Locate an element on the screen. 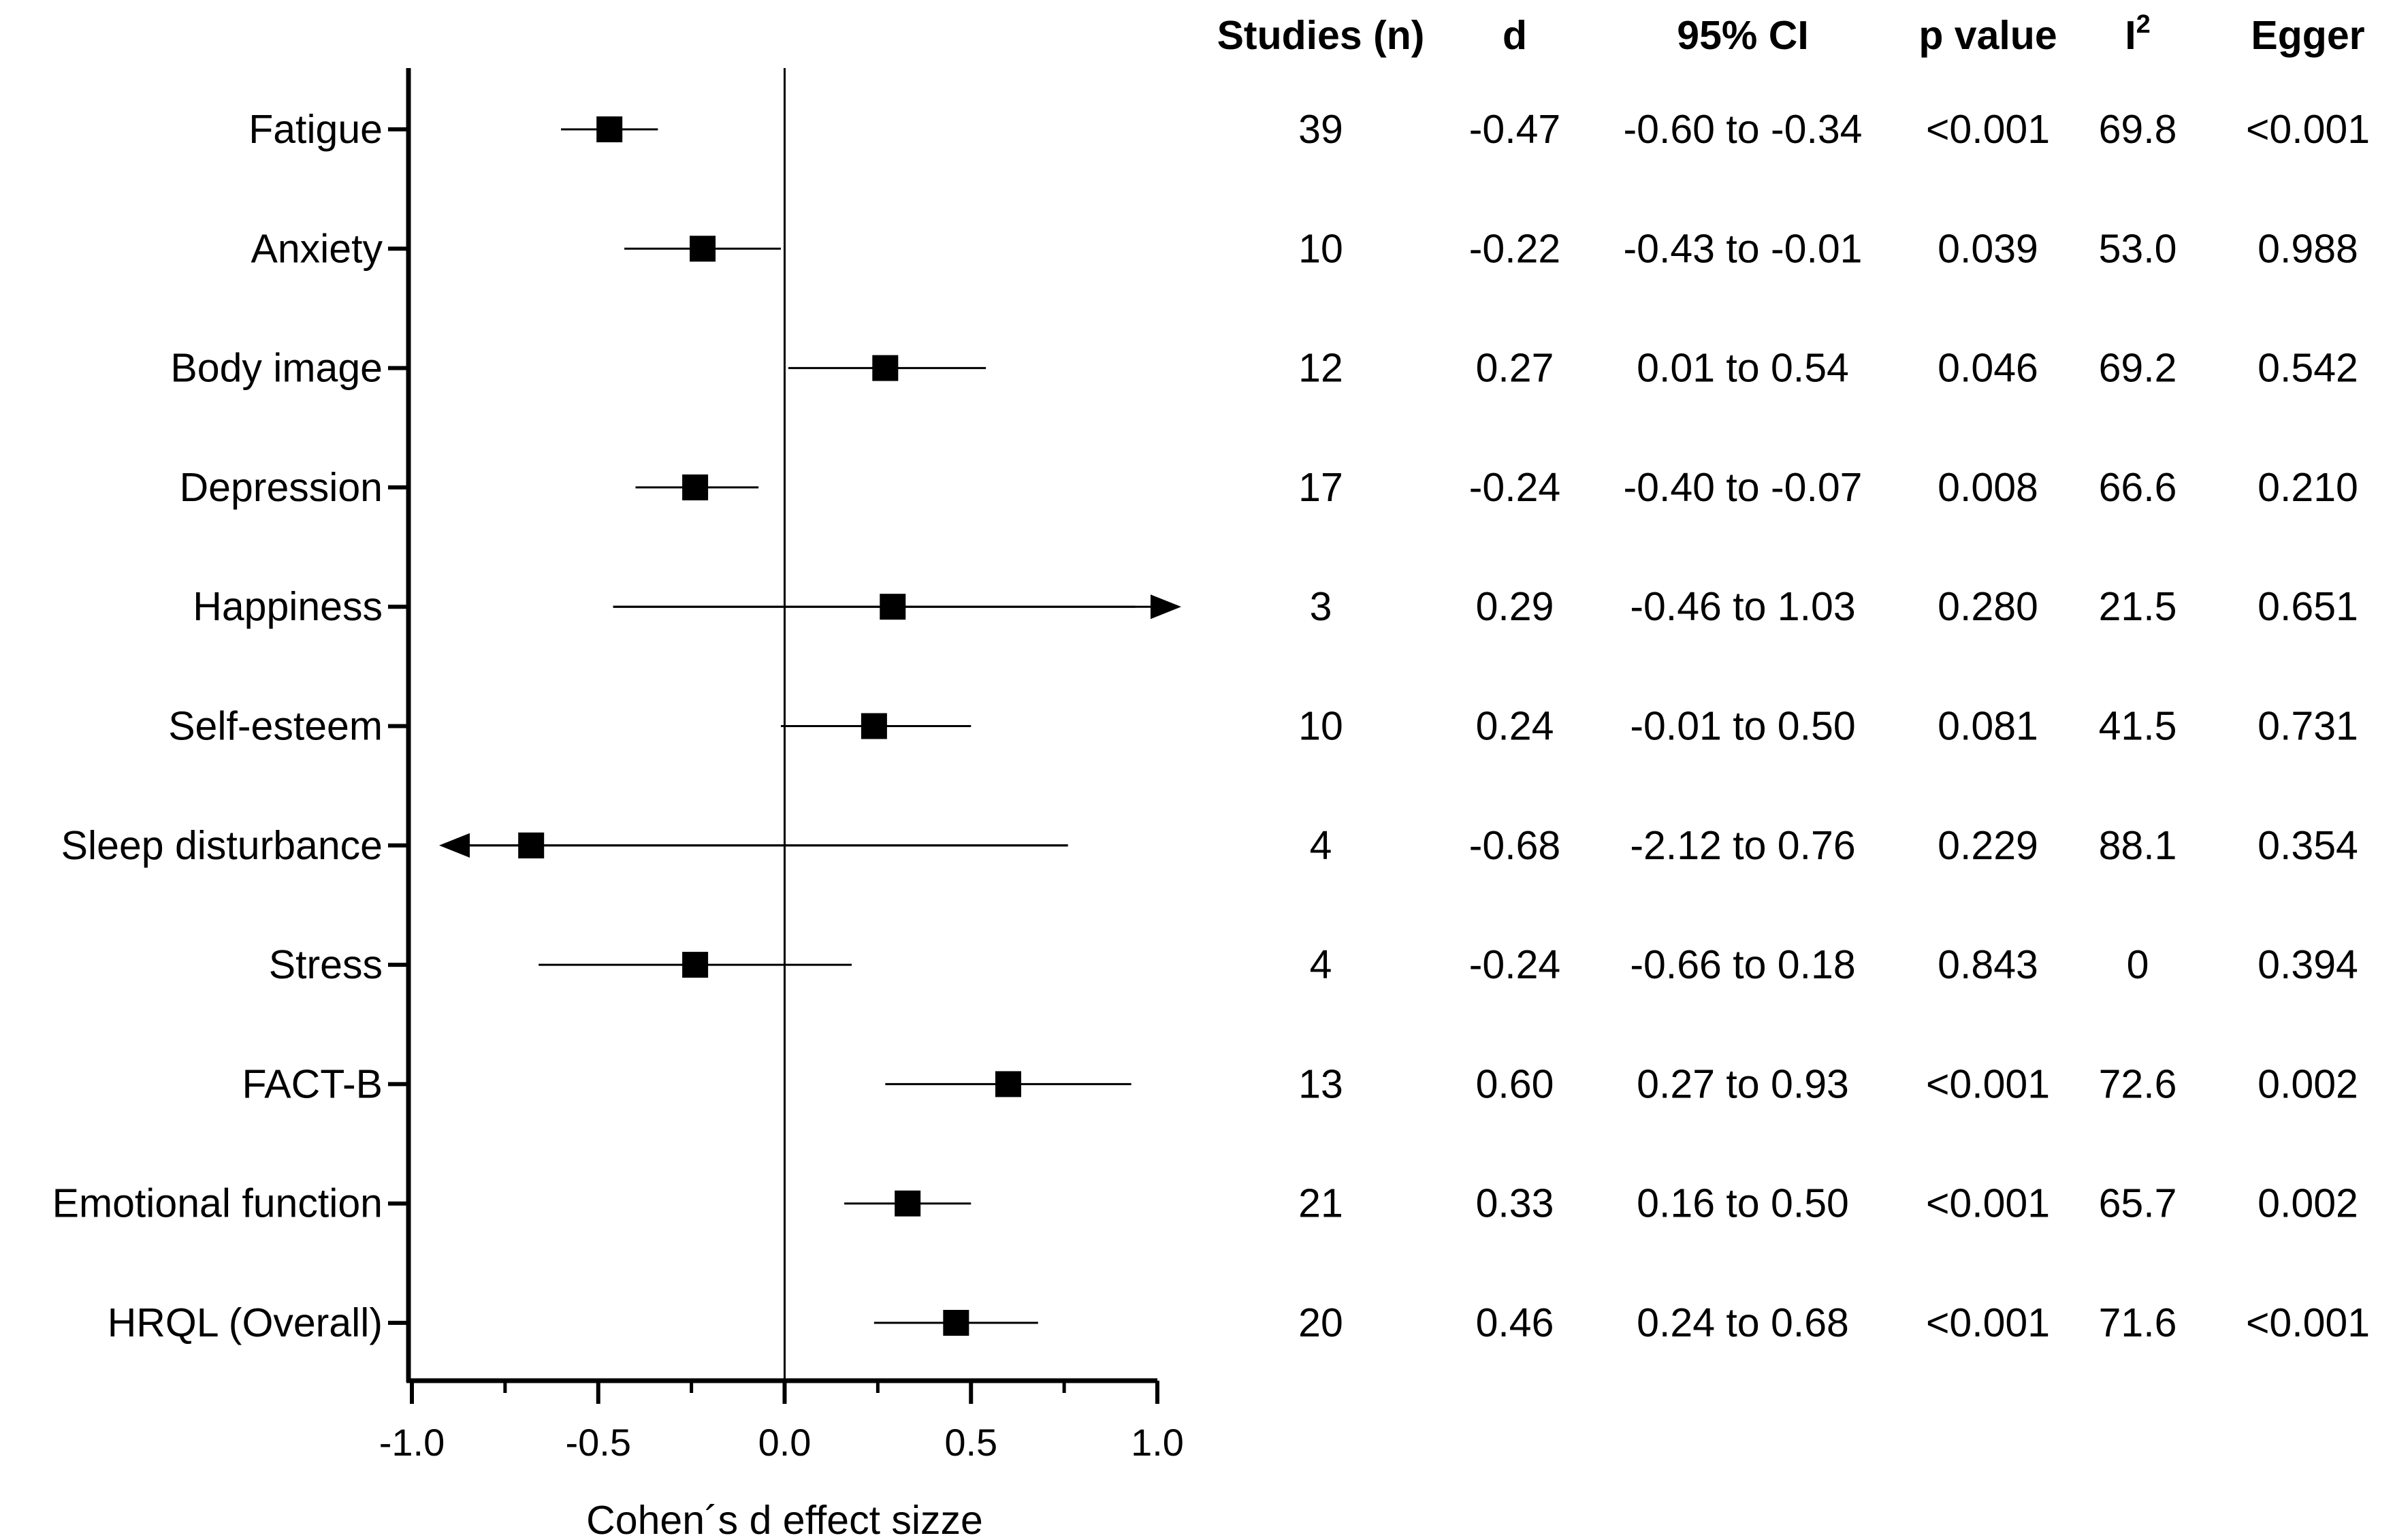 The width and height of the screenshot is (2393, 1540). table-cell-n: 12 is located at coordinates (1320, 368).